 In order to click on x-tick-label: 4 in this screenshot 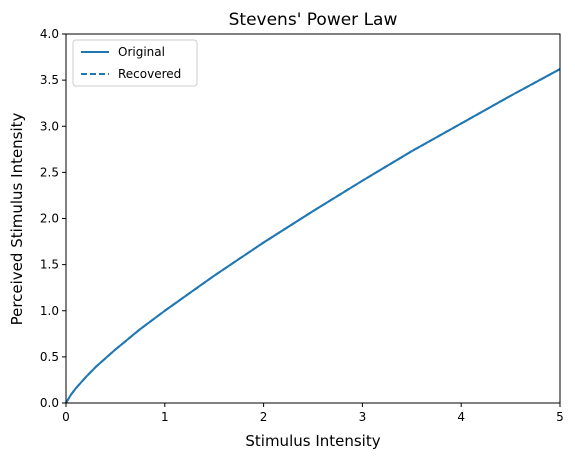, I will do `click(461, 417)`.